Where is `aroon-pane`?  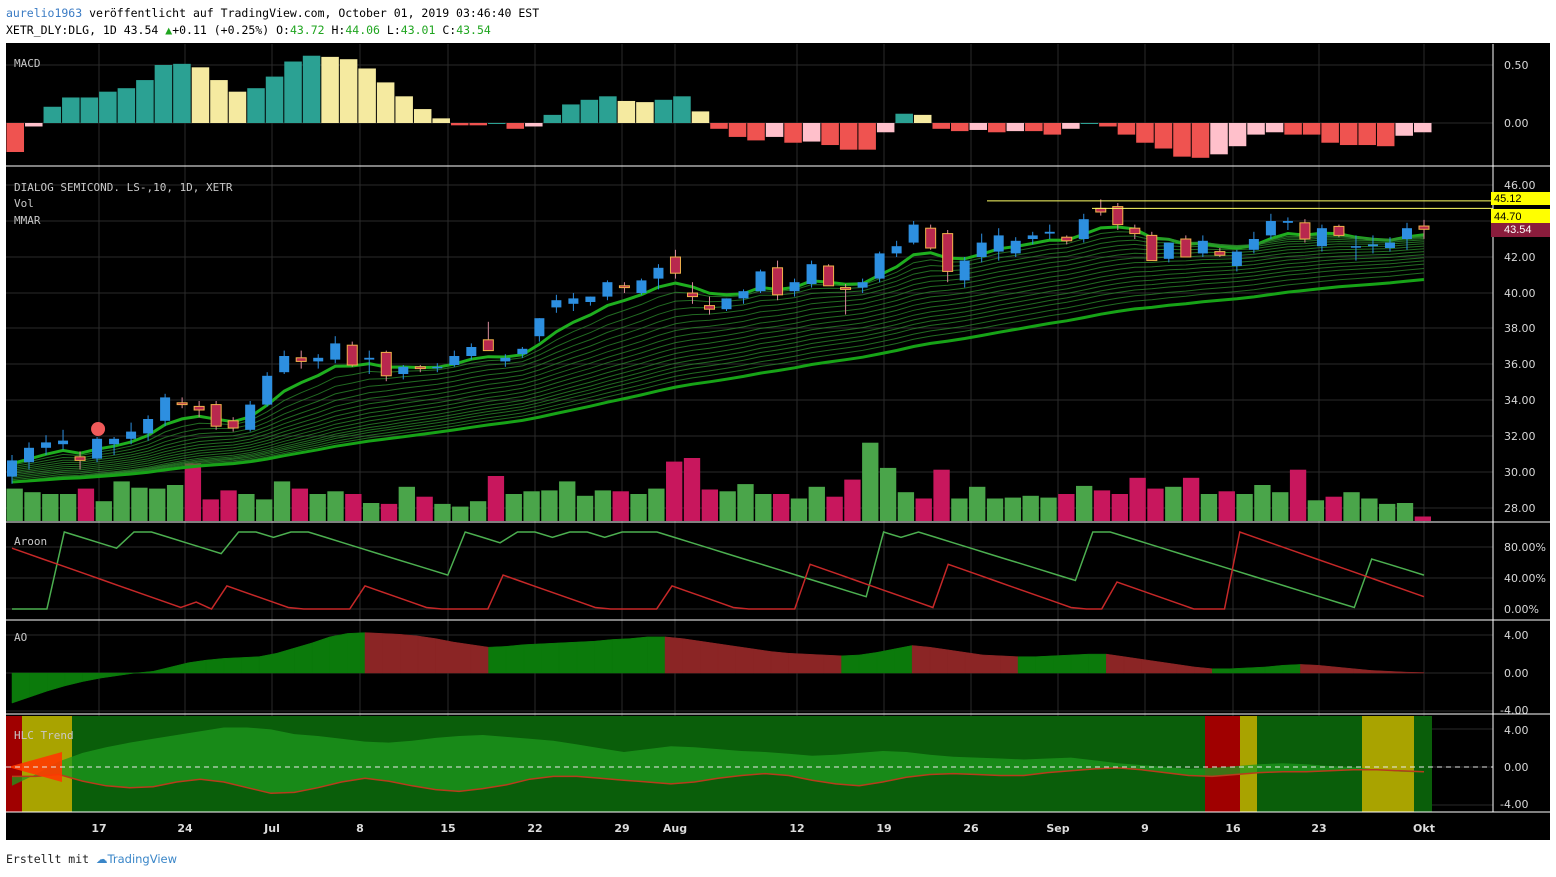 aroon-pane is located at coordinates (718, 570).